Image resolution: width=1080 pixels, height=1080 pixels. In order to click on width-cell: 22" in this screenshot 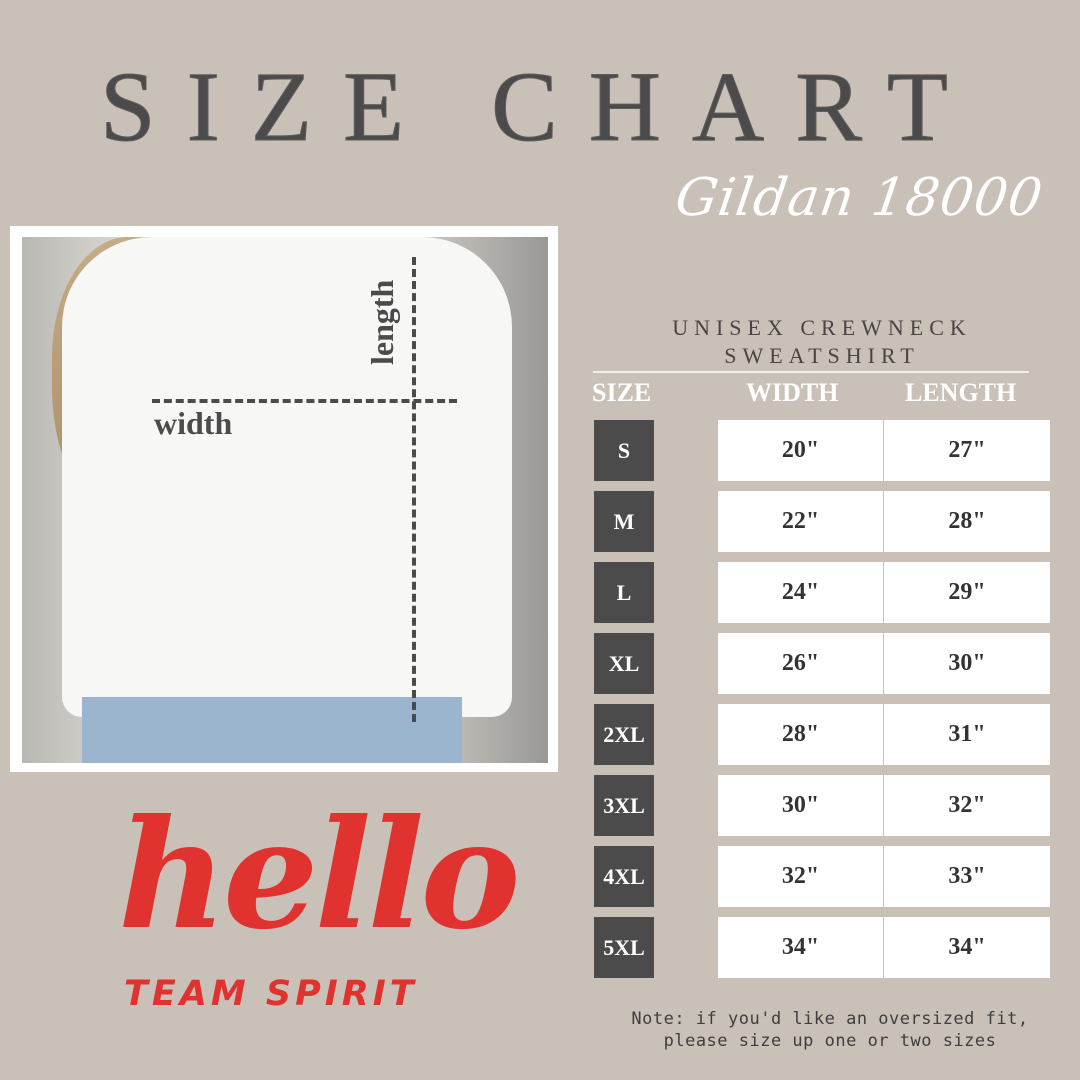, I will do `click(800, 521)`.